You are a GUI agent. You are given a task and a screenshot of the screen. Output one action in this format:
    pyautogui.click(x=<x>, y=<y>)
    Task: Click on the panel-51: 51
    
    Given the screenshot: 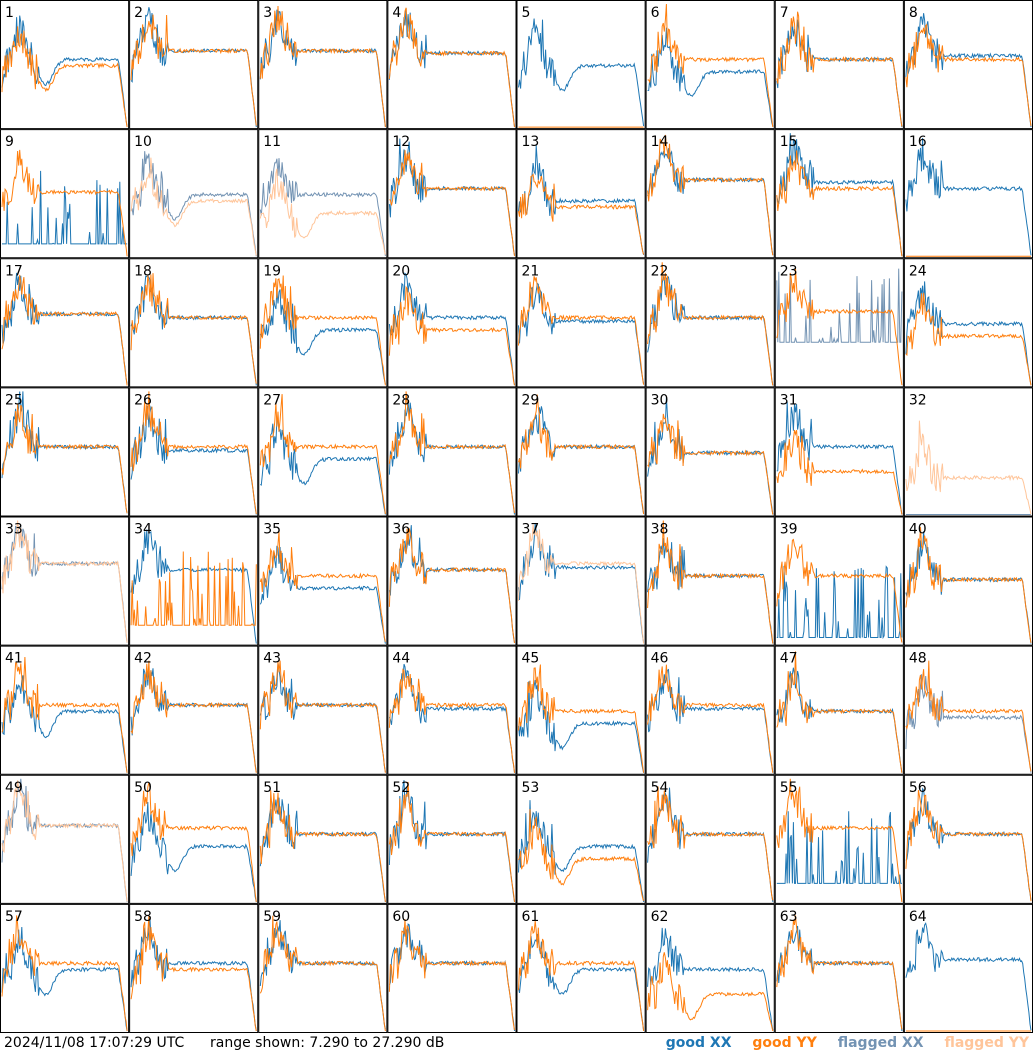 What is the action you would take?
    pyautogui.click(x=323, y=839)
    